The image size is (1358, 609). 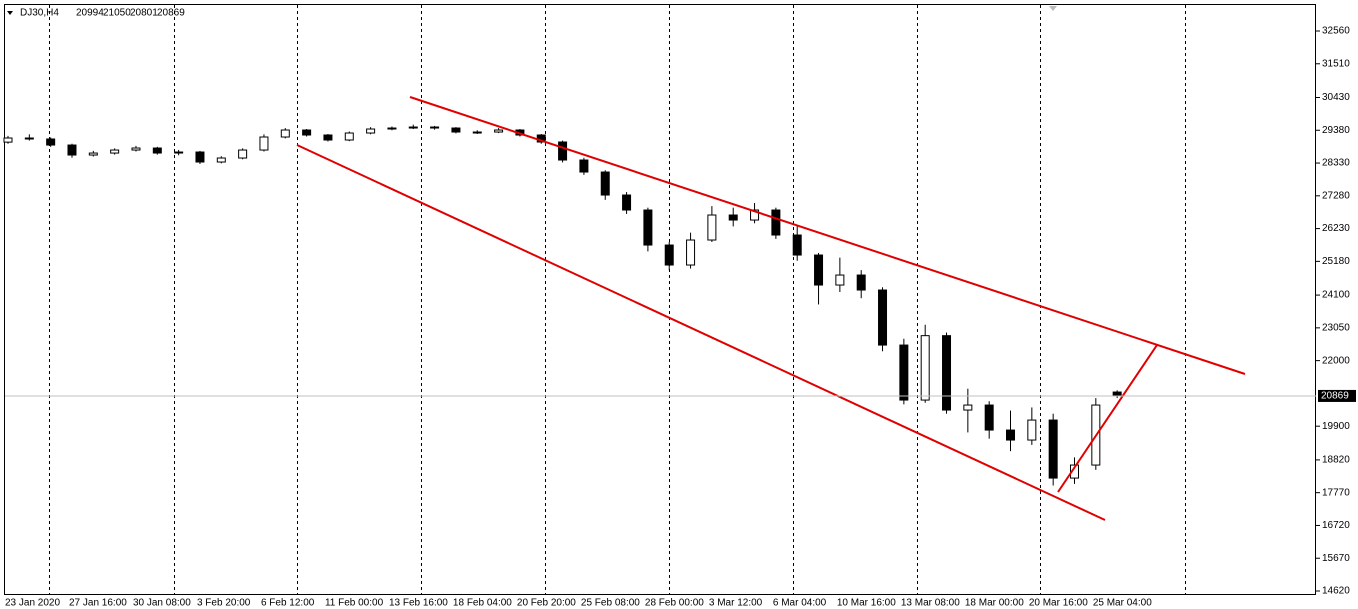 What do you see at coordinates (1058, 603) in the screenshot?
I see `x-tick-label: 20 Mar 16:00` at bounding box center [1058, 603].